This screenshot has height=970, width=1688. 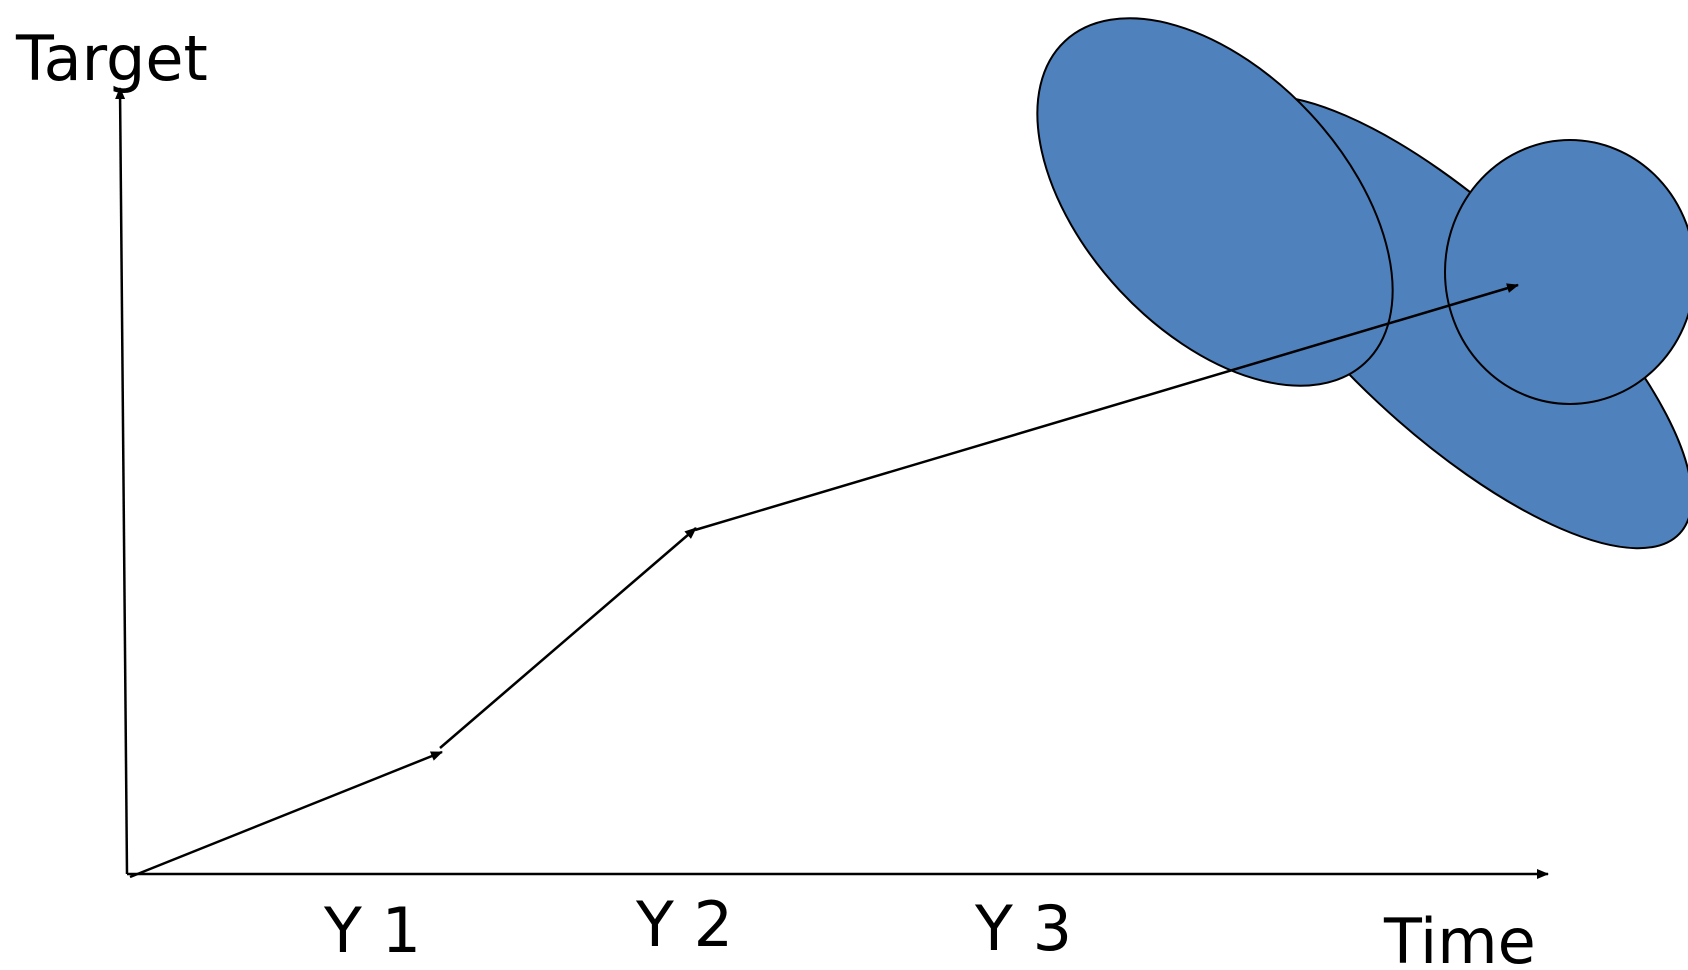 What do you see at coordinates (111, 58) in the screenshot?
I see `y-axis-title: Target` at bounding box center [111, 58].